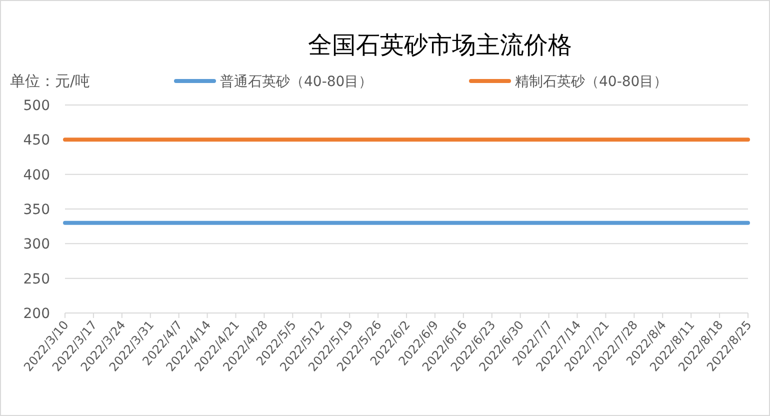  What do you see at coordinates (36, 106) in the screenshot?
I see `y-tick-label: 500` at bounding box center [36, 106].